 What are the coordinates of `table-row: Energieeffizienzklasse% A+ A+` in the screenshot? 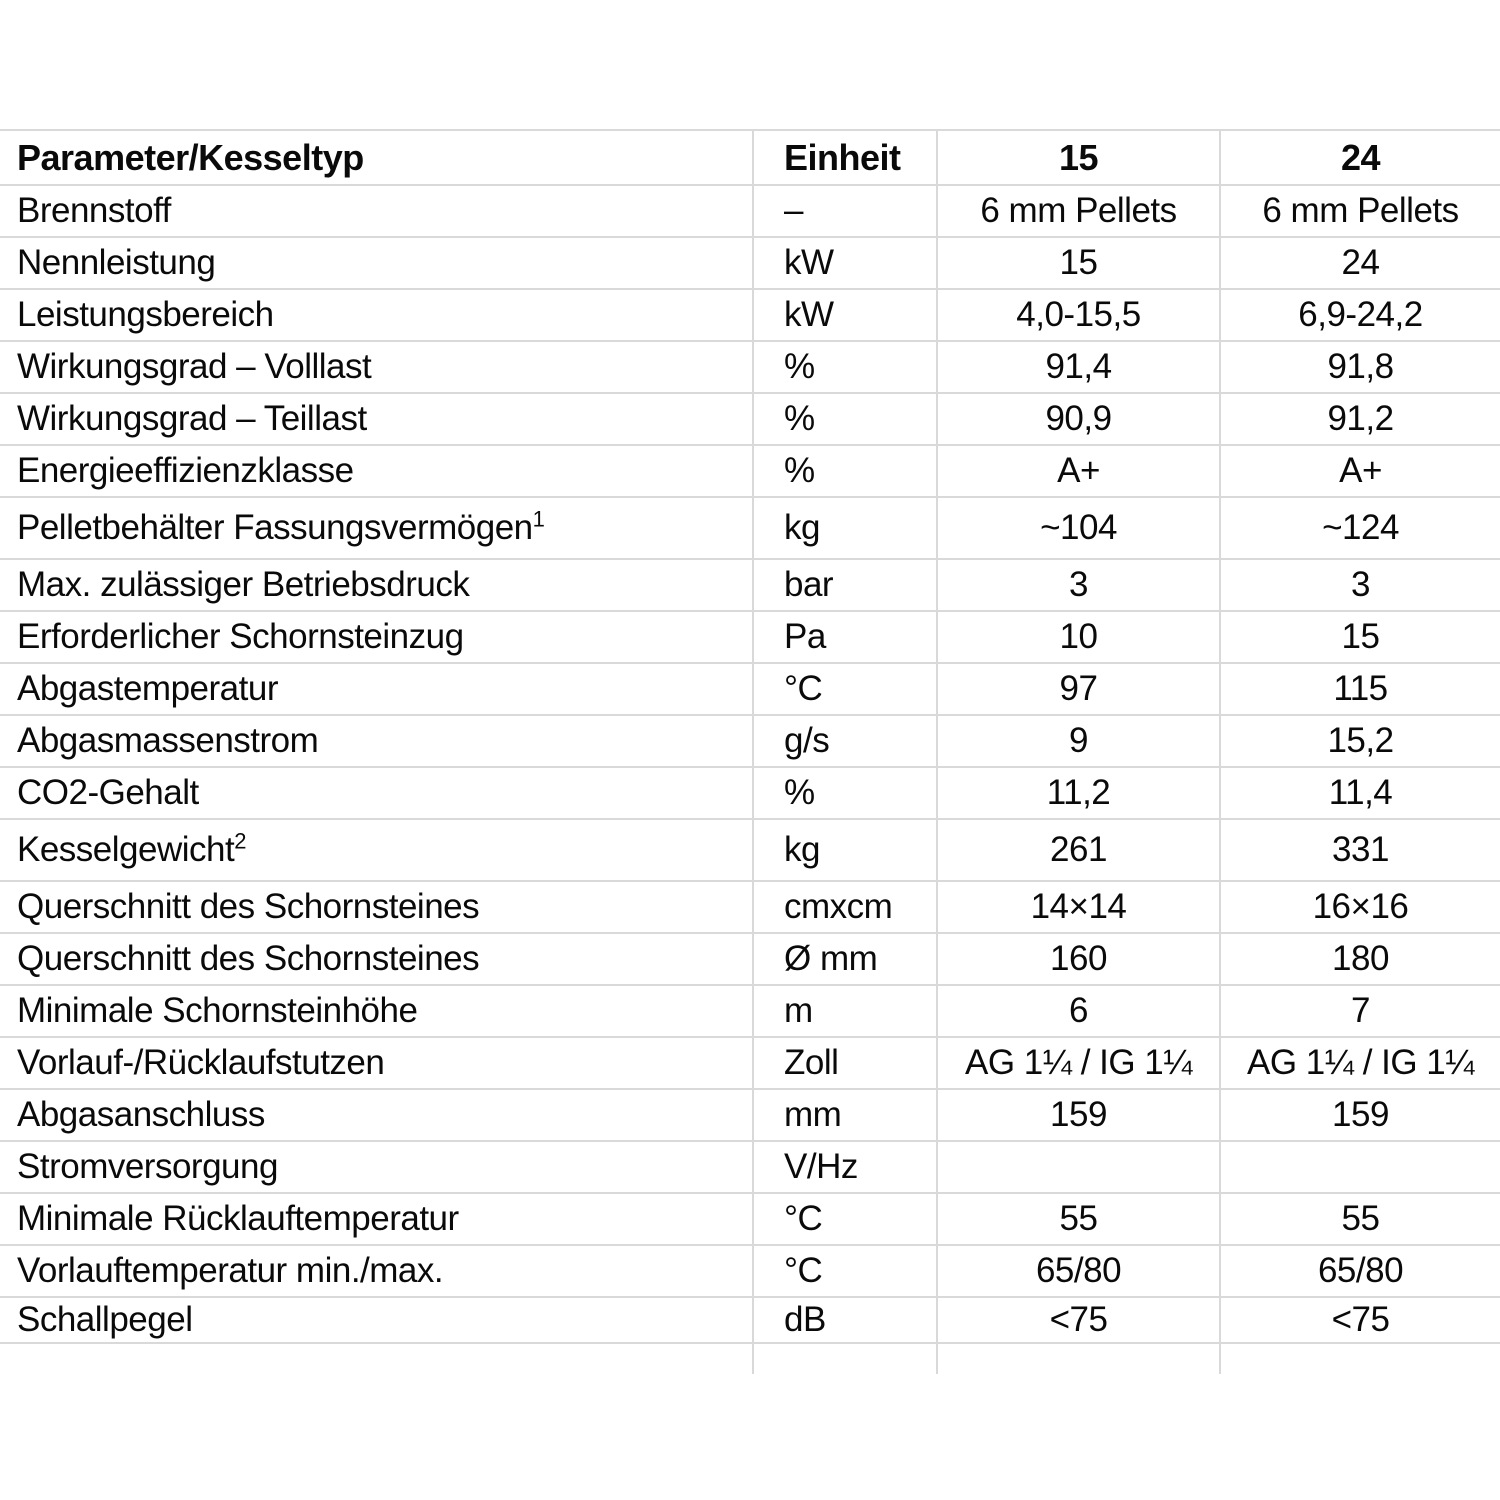 It's located at (750, 471).